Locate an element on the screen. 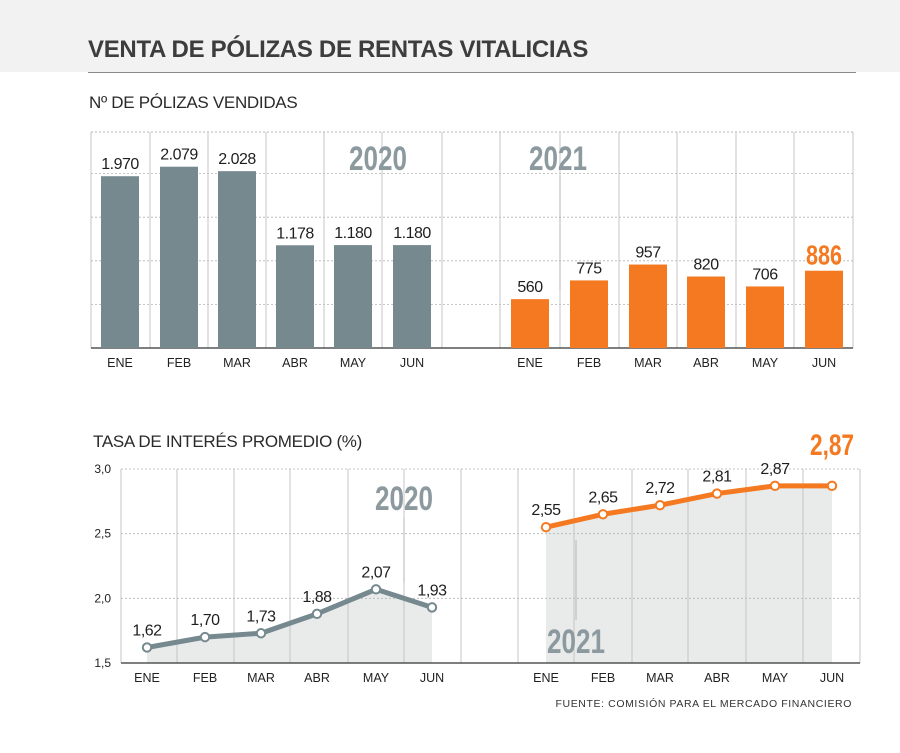 This screenshot has width=900, height=753. bar-2021-ene is located at coordinates (530, 323).